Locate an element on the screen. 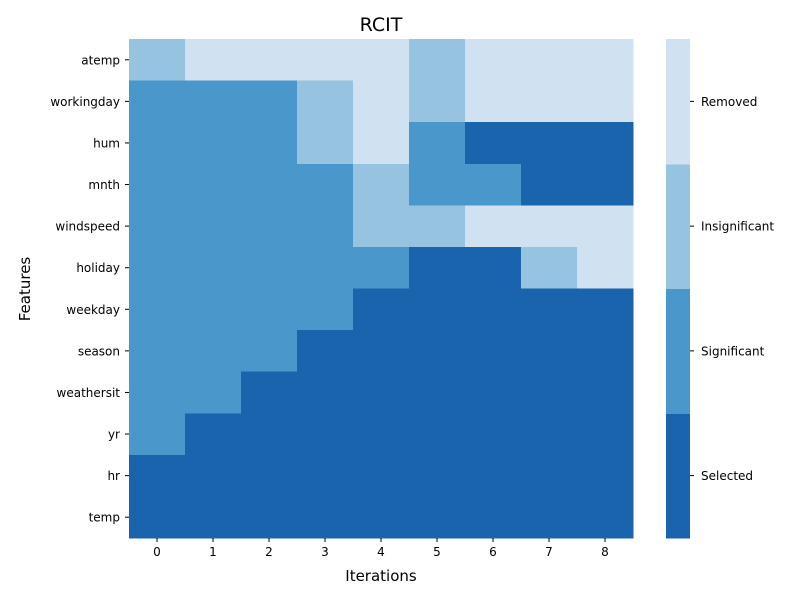  x-axis-ticks: 0 1 2 3 4 5 6 7 8 is located at coordinates (381, 548).